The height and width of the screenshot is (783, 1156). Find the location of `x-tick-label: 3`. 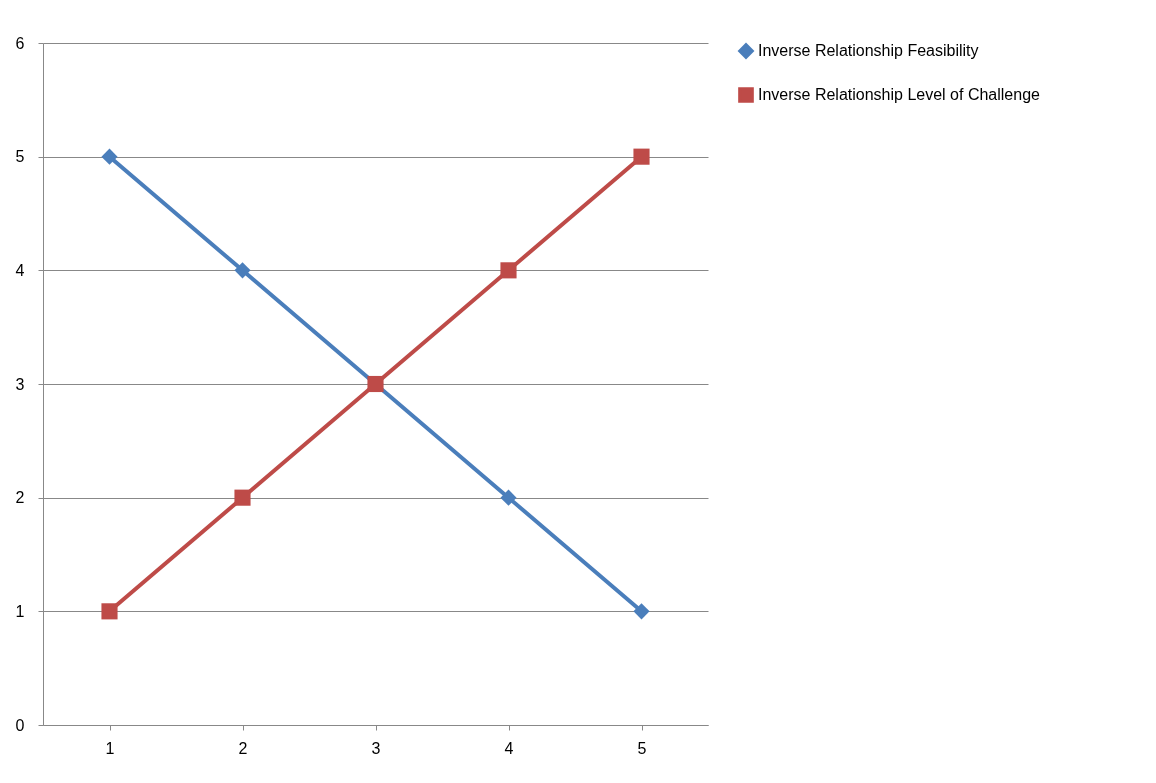

x-tick-label: 3 is located at coordinates (376, 748).